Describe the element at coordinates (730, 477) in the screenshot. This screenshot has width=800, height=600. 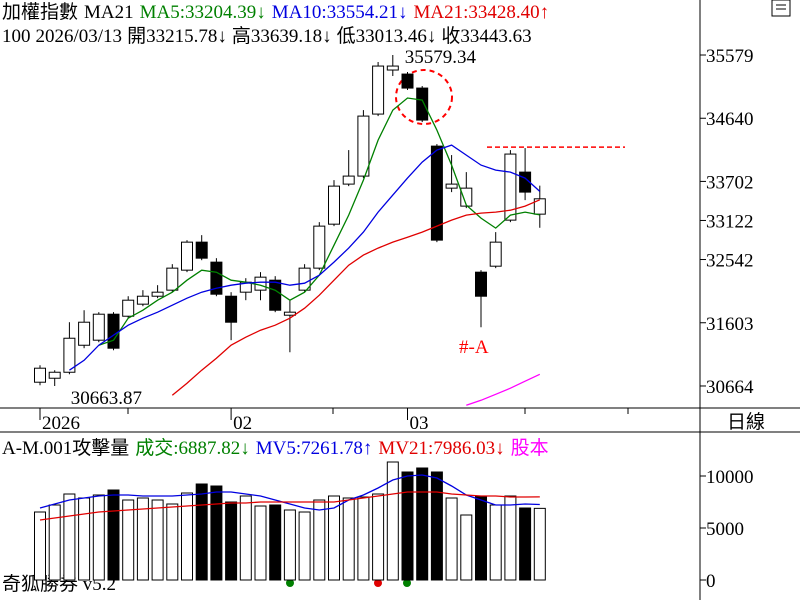
I see `y-tick-label: 10000` at that location.